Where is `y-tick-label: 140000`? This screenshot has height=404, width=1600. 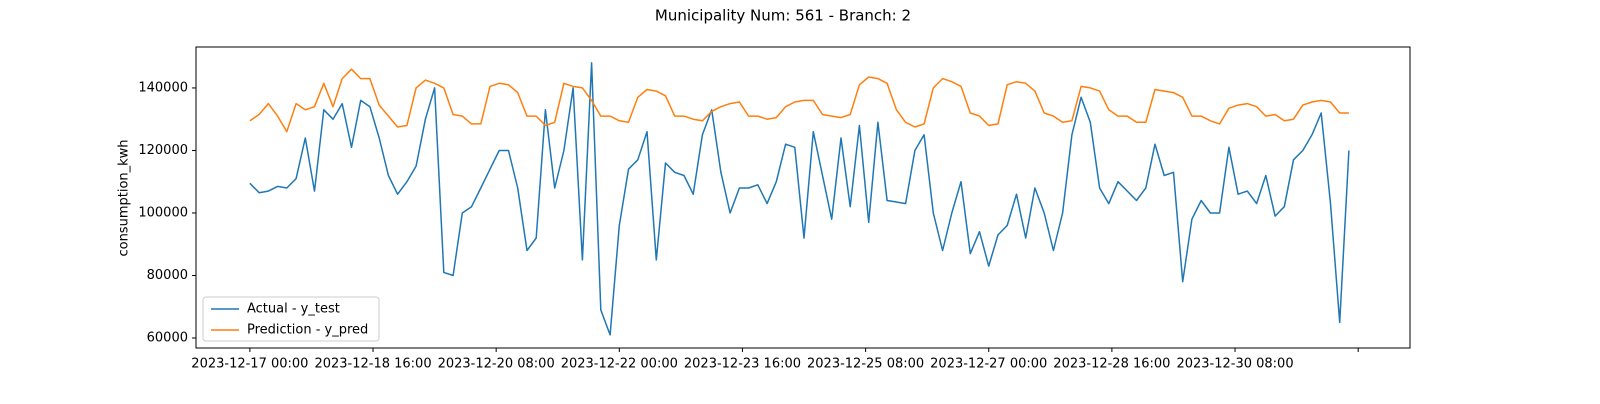
y-tick-label: 140000 is located at coordinates (163, 87).